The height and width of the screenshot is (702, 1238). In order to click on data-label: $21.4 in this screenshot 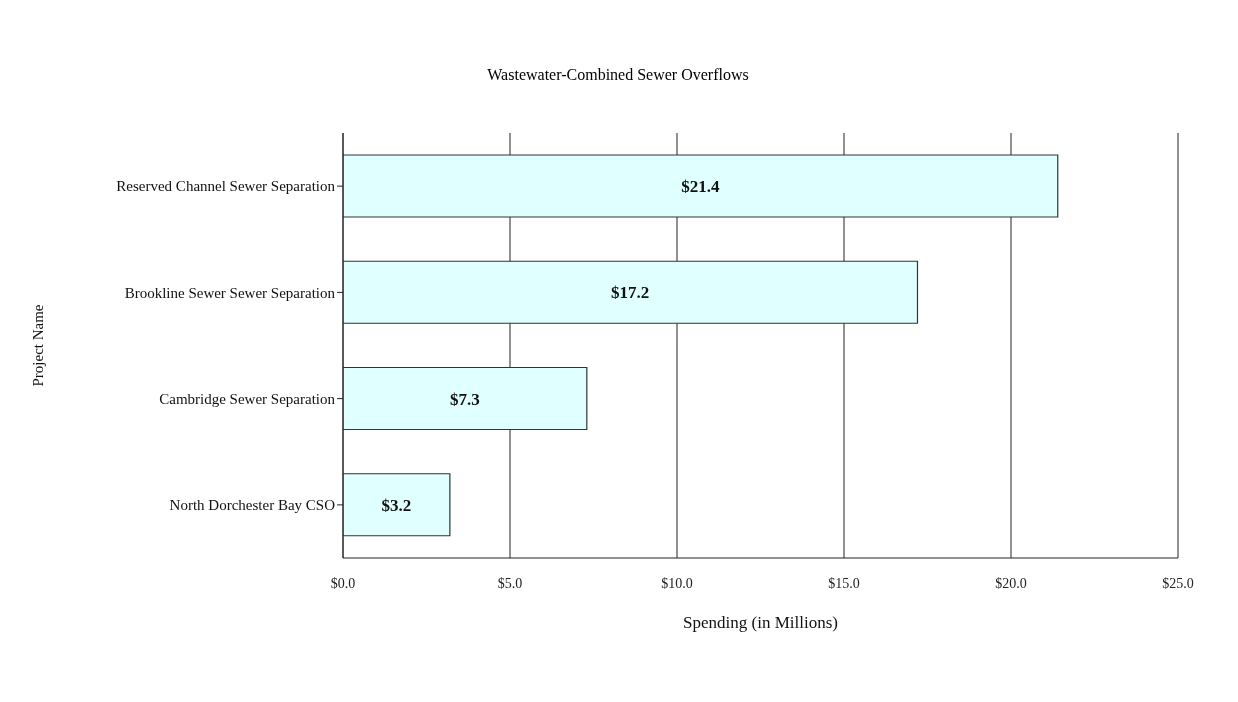, I will do `click(701, 187)`.